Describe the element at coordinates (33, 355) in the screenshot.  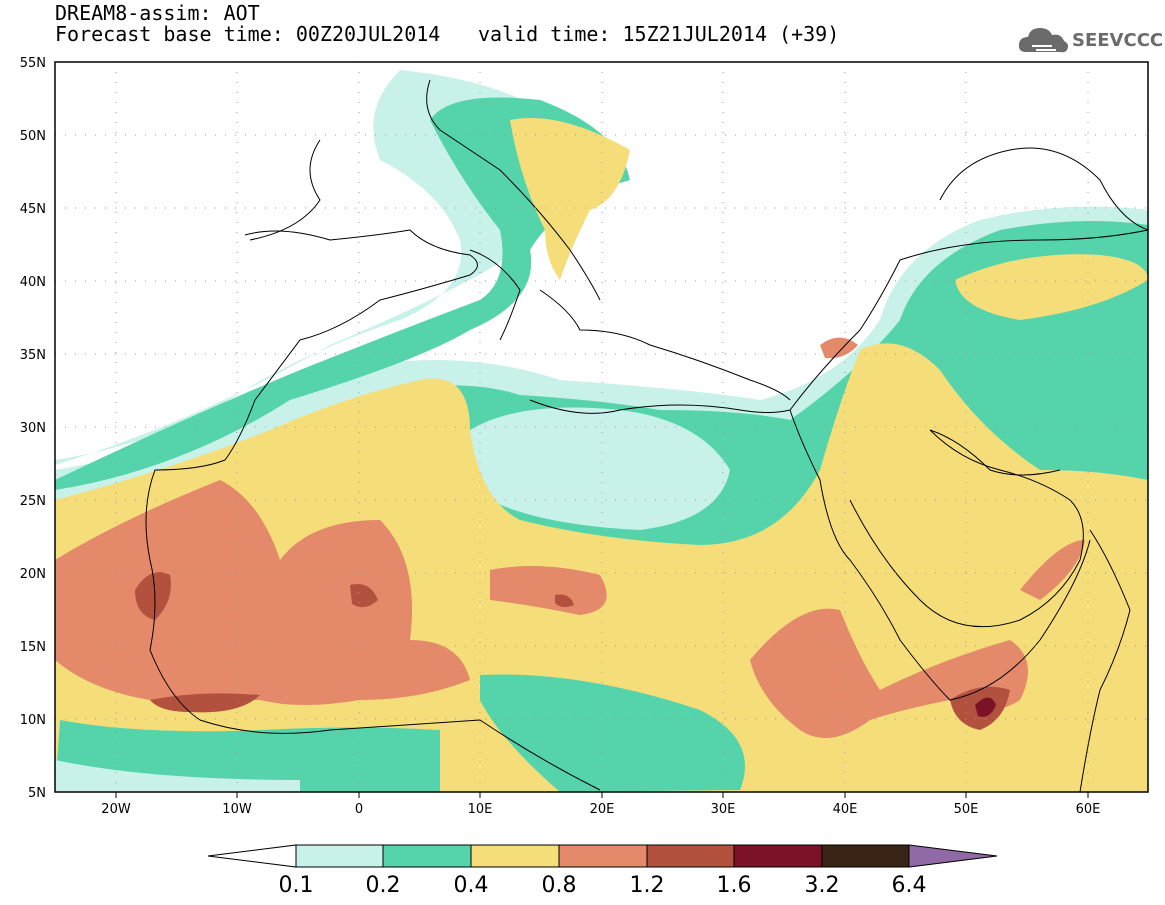
I see `lat-label: 35N` at that location.